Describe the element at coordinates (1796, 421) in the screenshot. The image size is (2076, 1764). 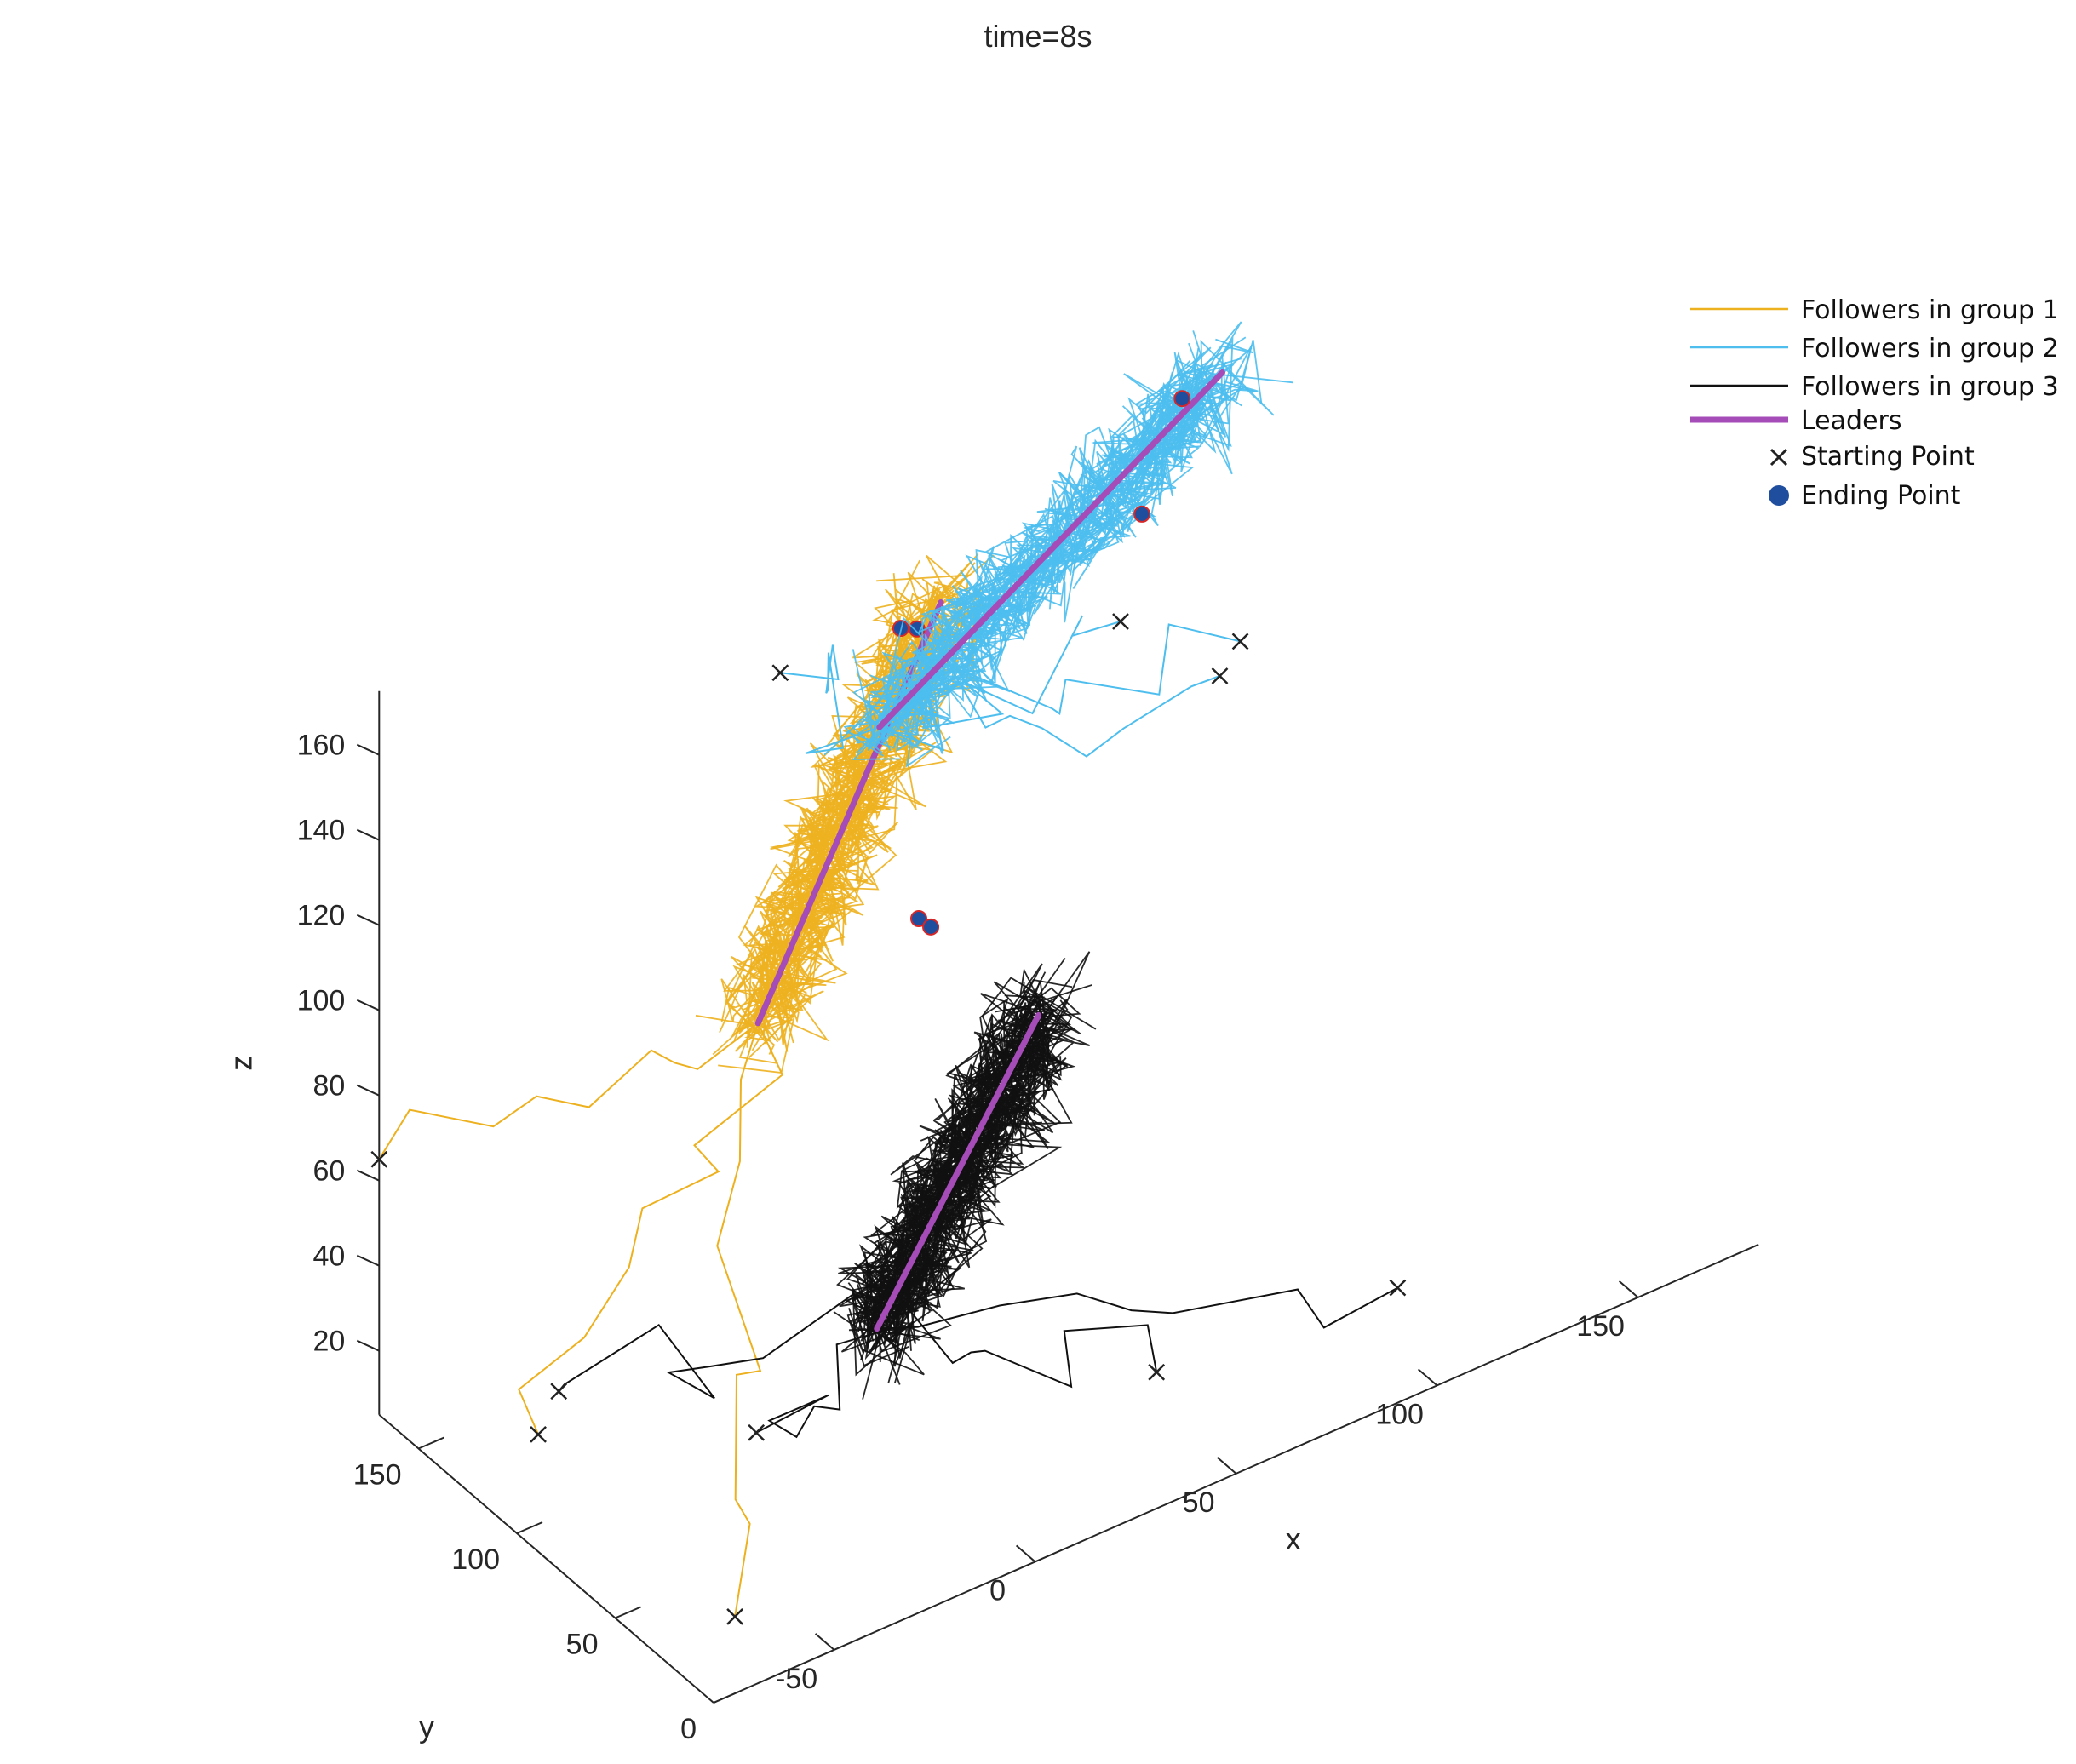
I see `legend-entry-leaders: Leaders` at that location.